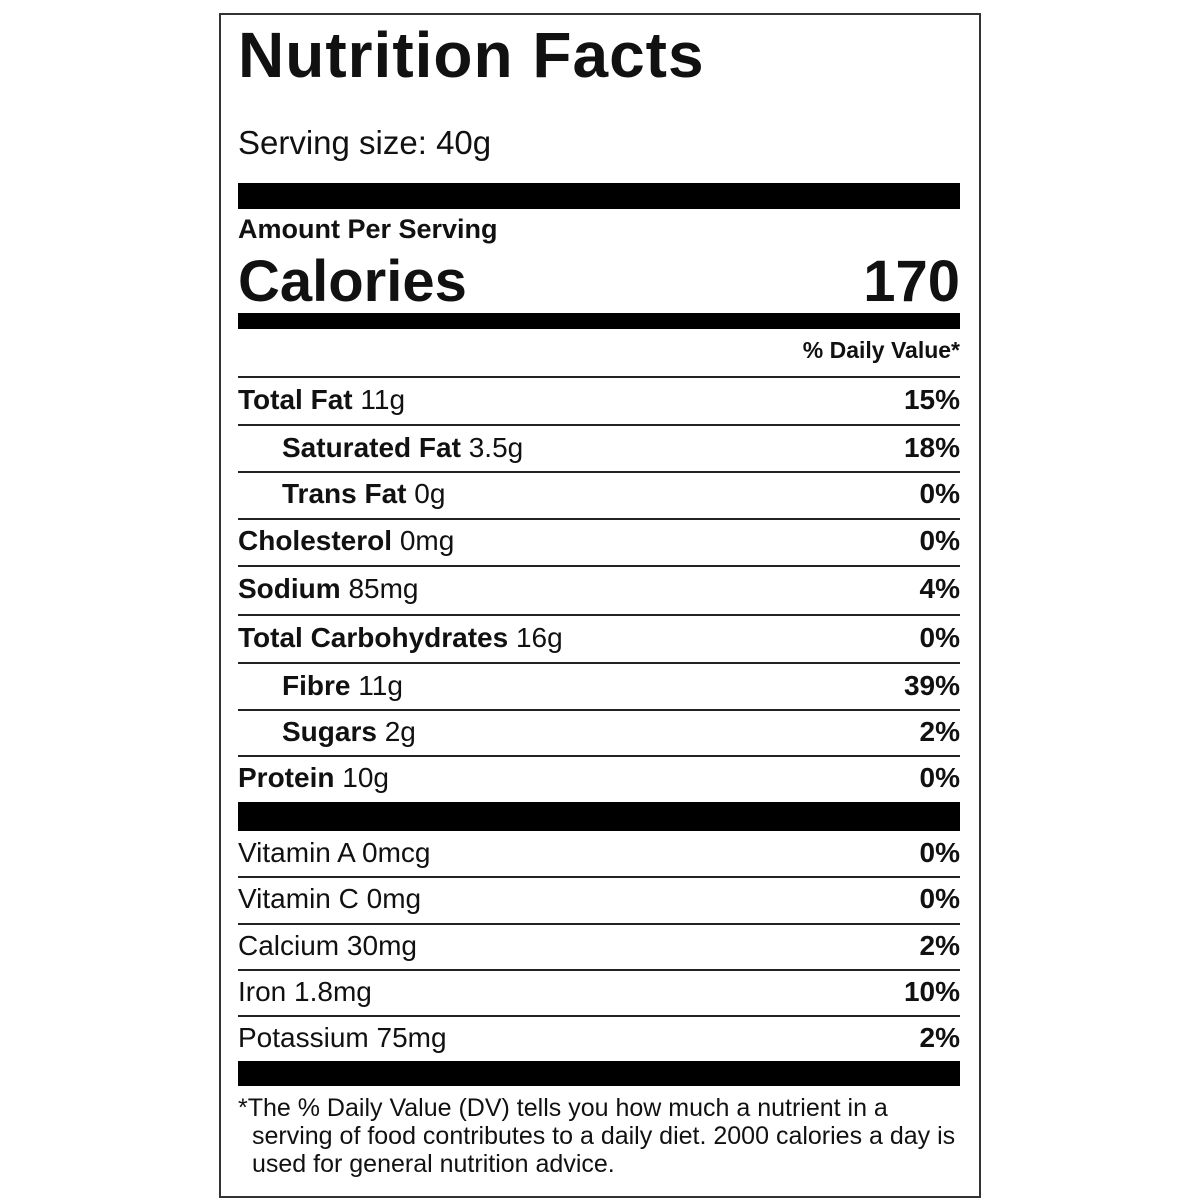 Image resolution: width=1200 pixels, height=1200 pixels. I want to click on nutrient-amount: 16g, so click(539, 637).